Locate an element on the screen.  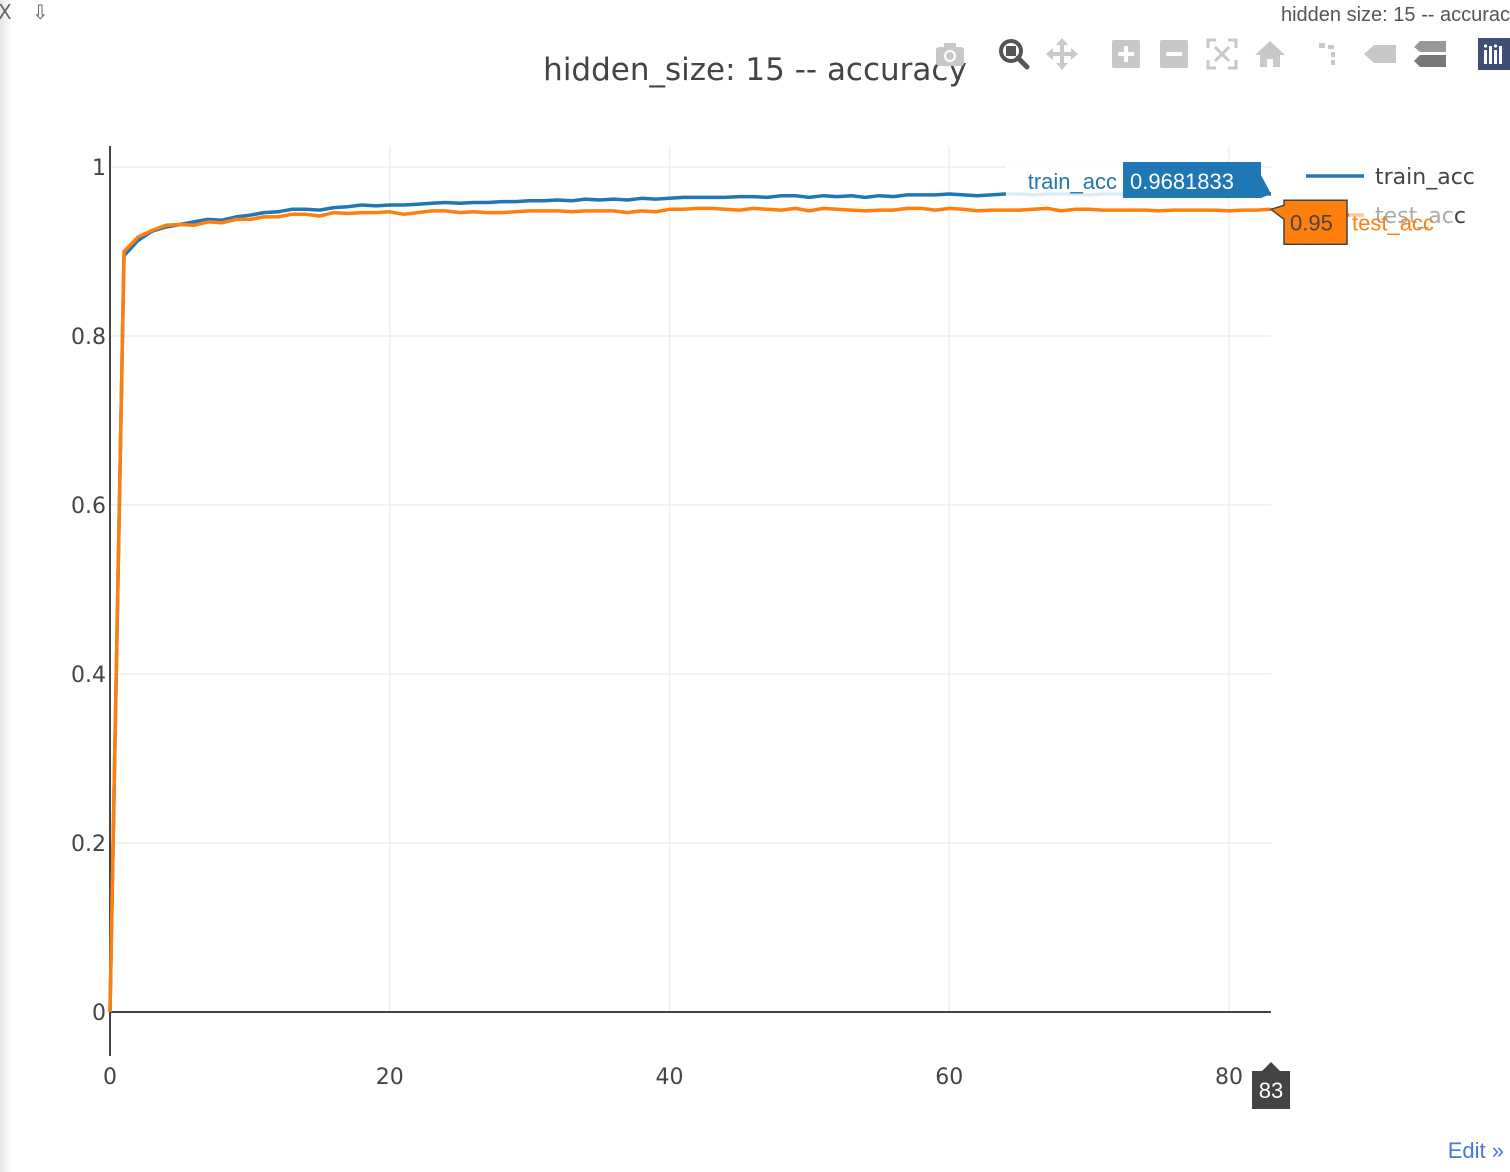
y-tick-label: 0.6 is located at coordinates (88, 506).